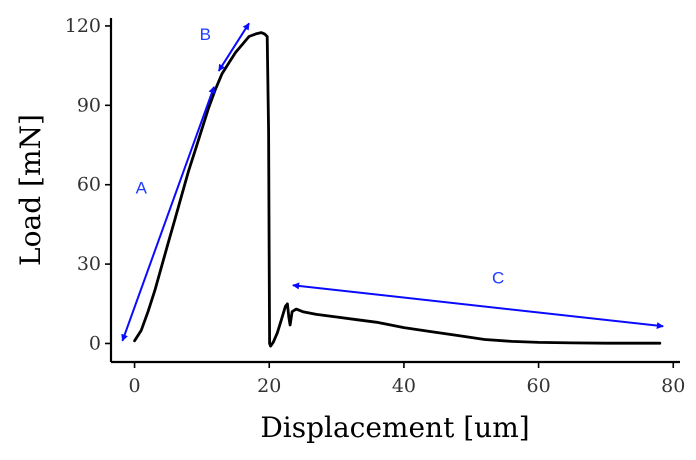  Describe the element at coordinates (478, 306) in the screenshot. I see `annotation-arrow-c` at that location.